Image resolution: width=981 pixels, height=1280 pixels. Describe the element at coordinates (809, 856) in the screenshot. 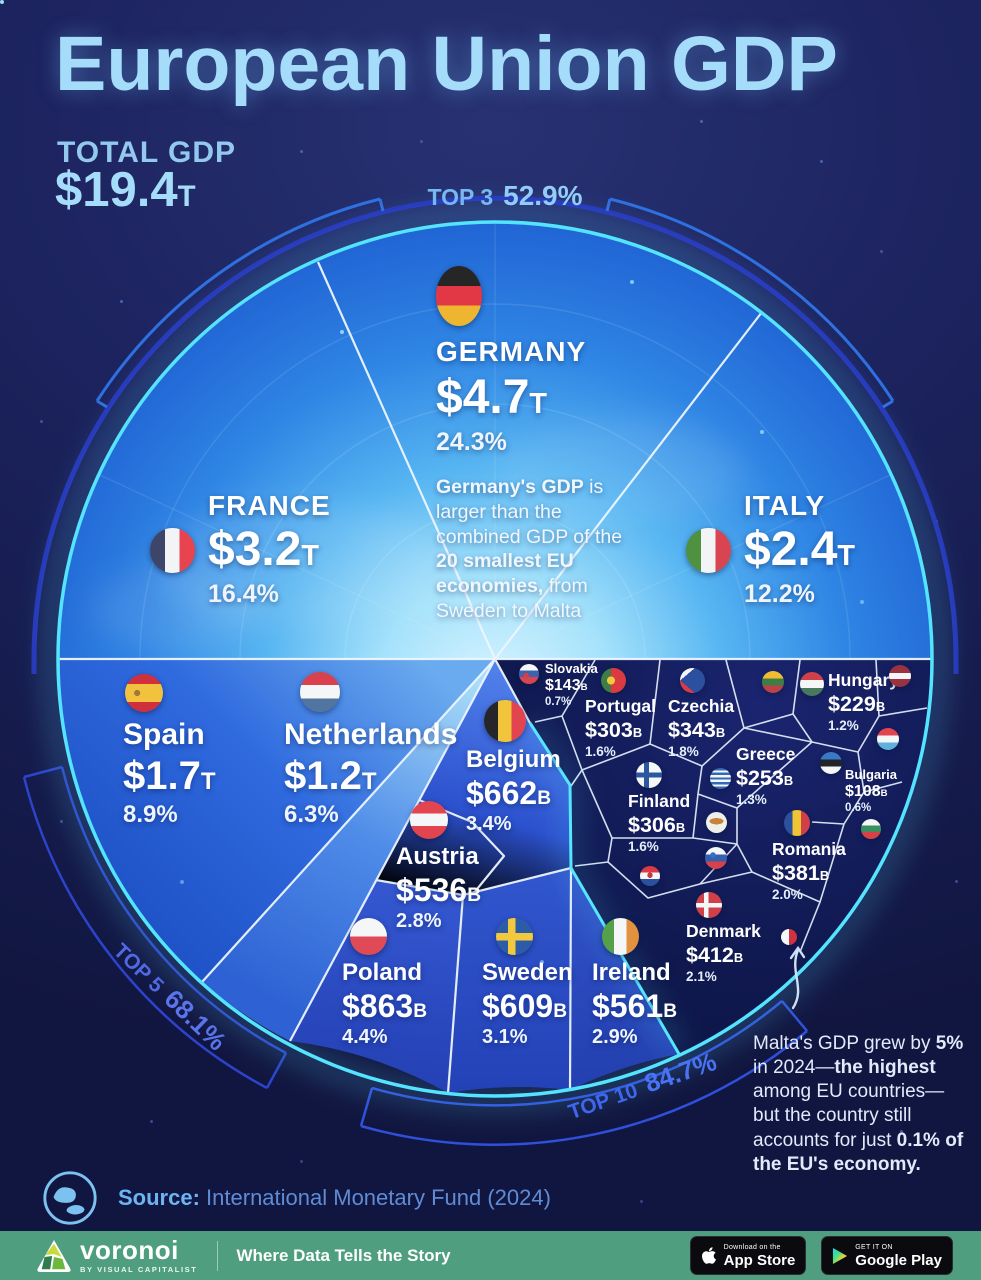

I see `country-label-romania: Romania $381B 2.0%` at that location.